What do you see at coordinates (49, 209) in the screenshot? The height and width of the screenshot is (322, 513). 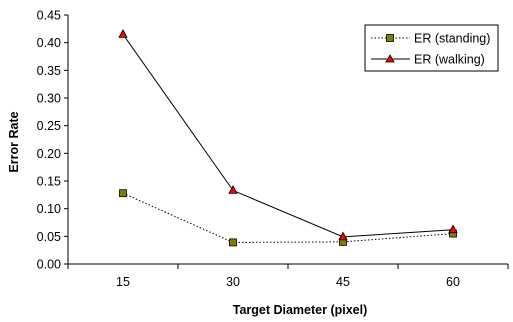 I see `y-tick-label: 0.10` at bounding box center [49, 209].